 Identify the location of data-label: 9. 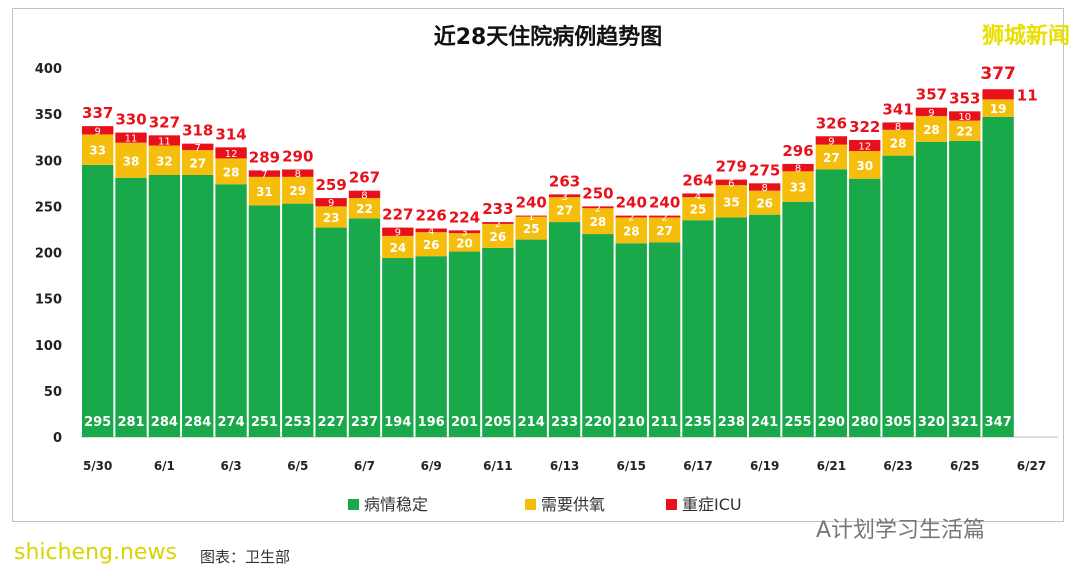
(831, 141).